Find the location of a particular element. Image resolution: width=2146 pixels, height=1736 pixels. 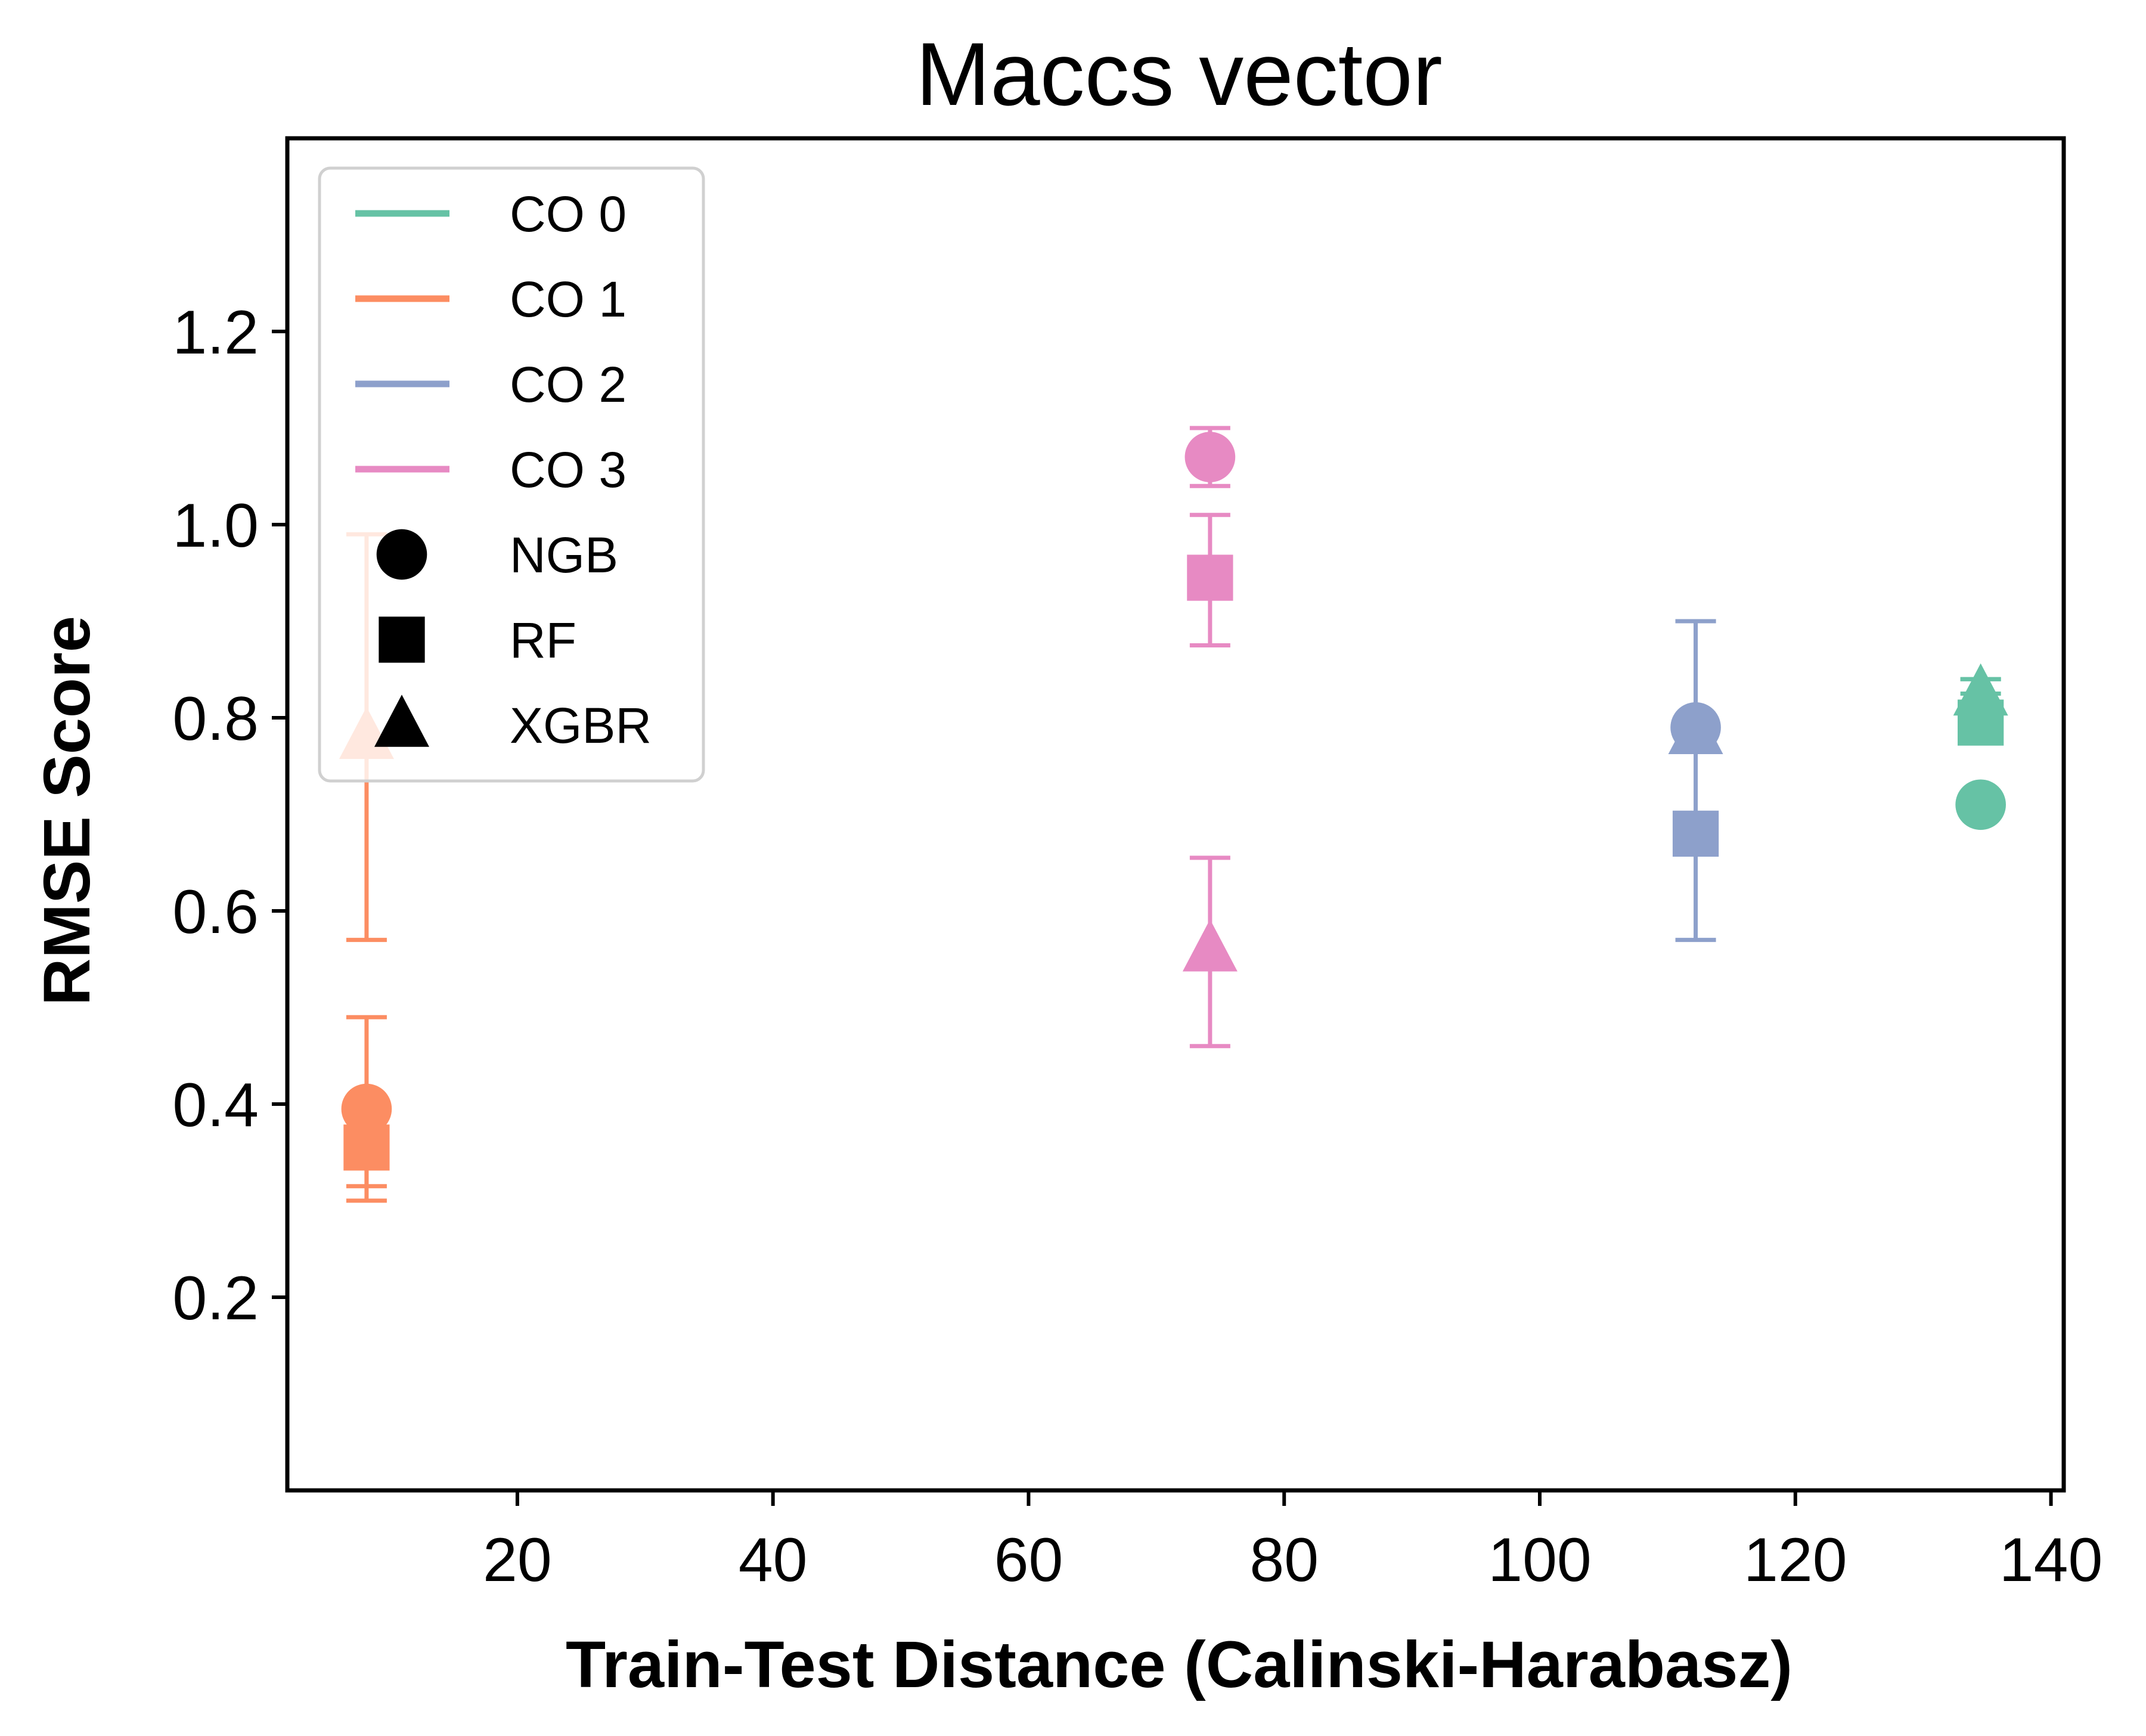

point-co0-ngb-marker is located at coordinates (1980, 804).